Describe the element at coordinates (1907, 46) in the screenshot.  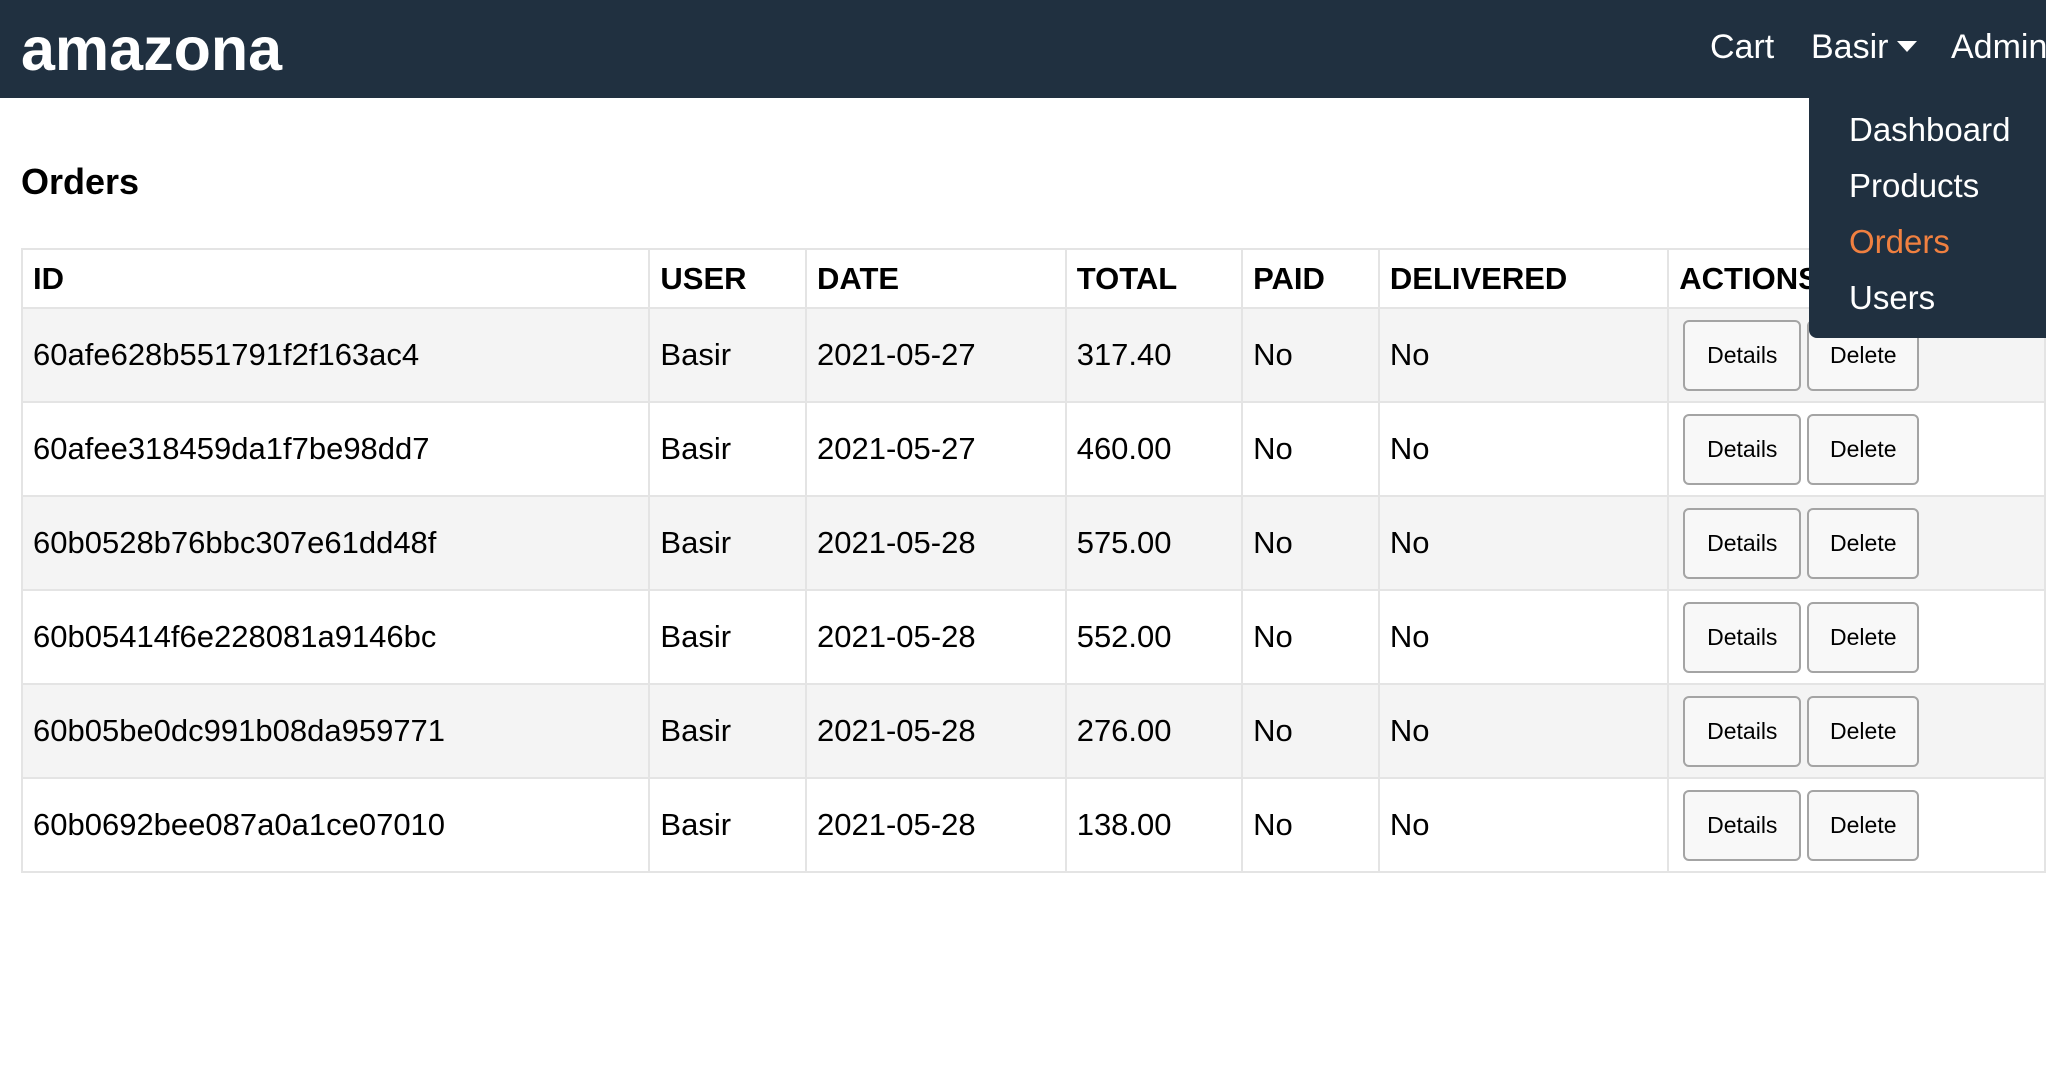
I see `caret-down-icon` at that location.